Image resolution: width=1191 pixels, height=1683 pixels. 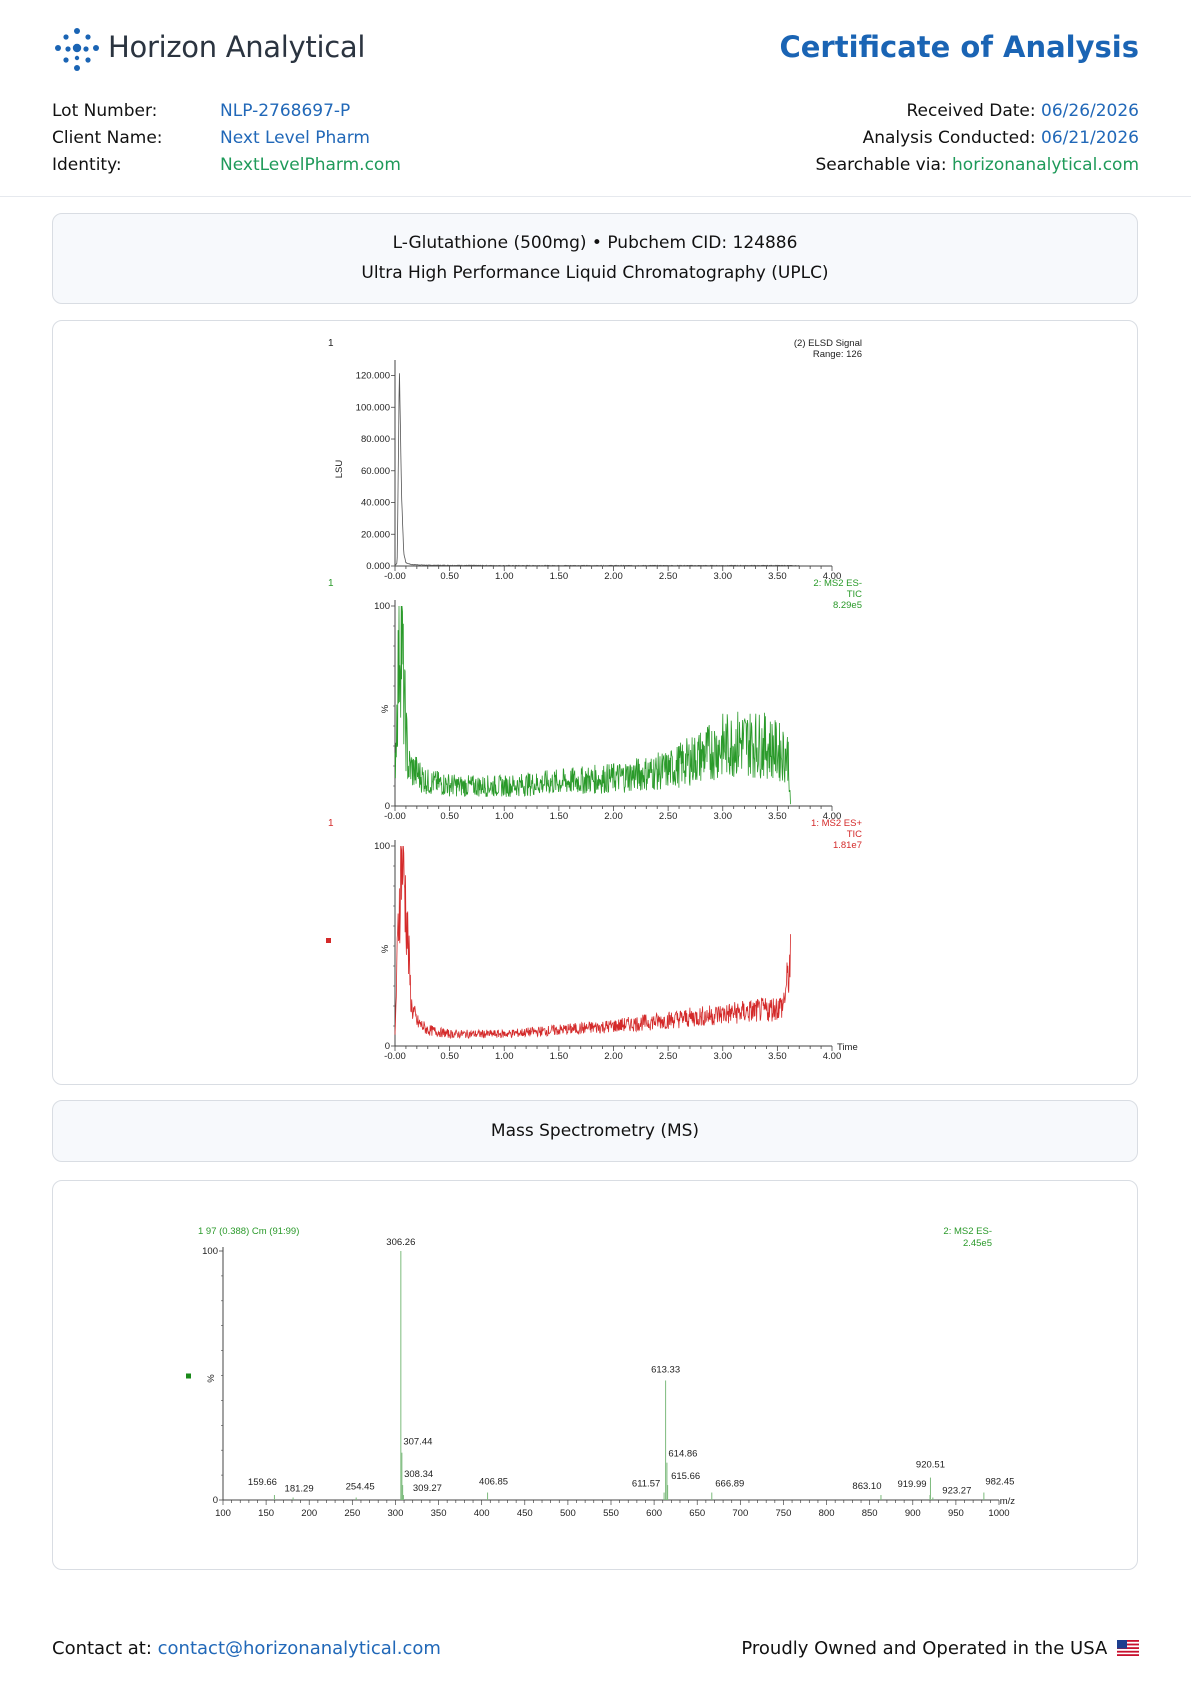 What do you see at coordinates (971, 111) in the screenshot?
I see `received-date-label: Received Date:` at bounding box center [971, 111].